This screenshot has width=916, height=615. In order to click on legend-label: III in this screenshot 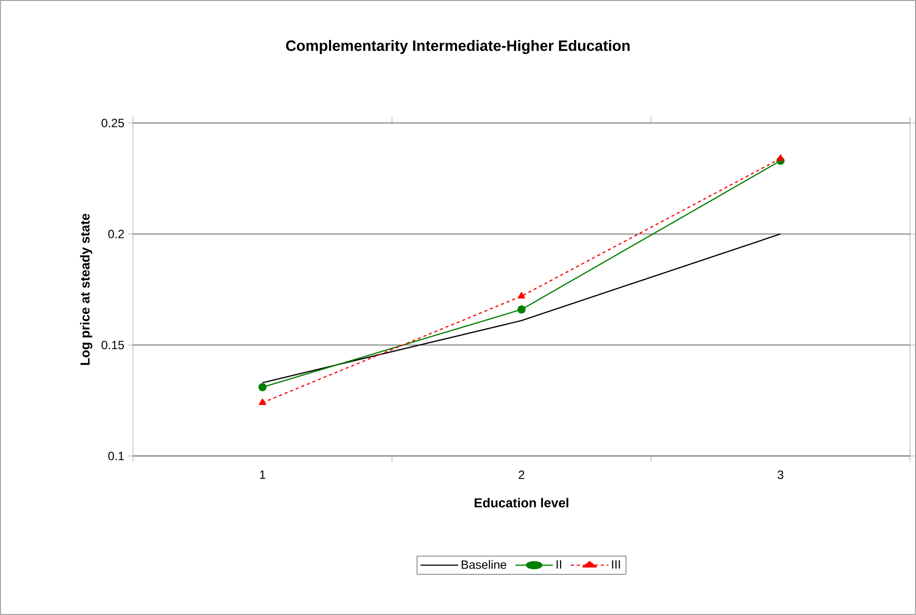, I will do `click(616, 564)`.